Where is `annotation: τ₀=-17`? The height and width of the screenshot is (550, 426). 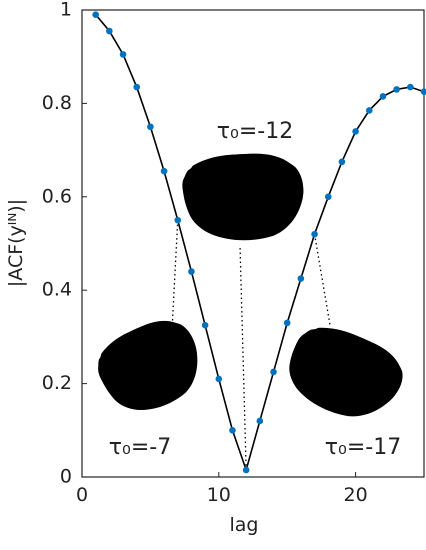
annotation: τ₀=-17 is located at coordinates (363, 447).